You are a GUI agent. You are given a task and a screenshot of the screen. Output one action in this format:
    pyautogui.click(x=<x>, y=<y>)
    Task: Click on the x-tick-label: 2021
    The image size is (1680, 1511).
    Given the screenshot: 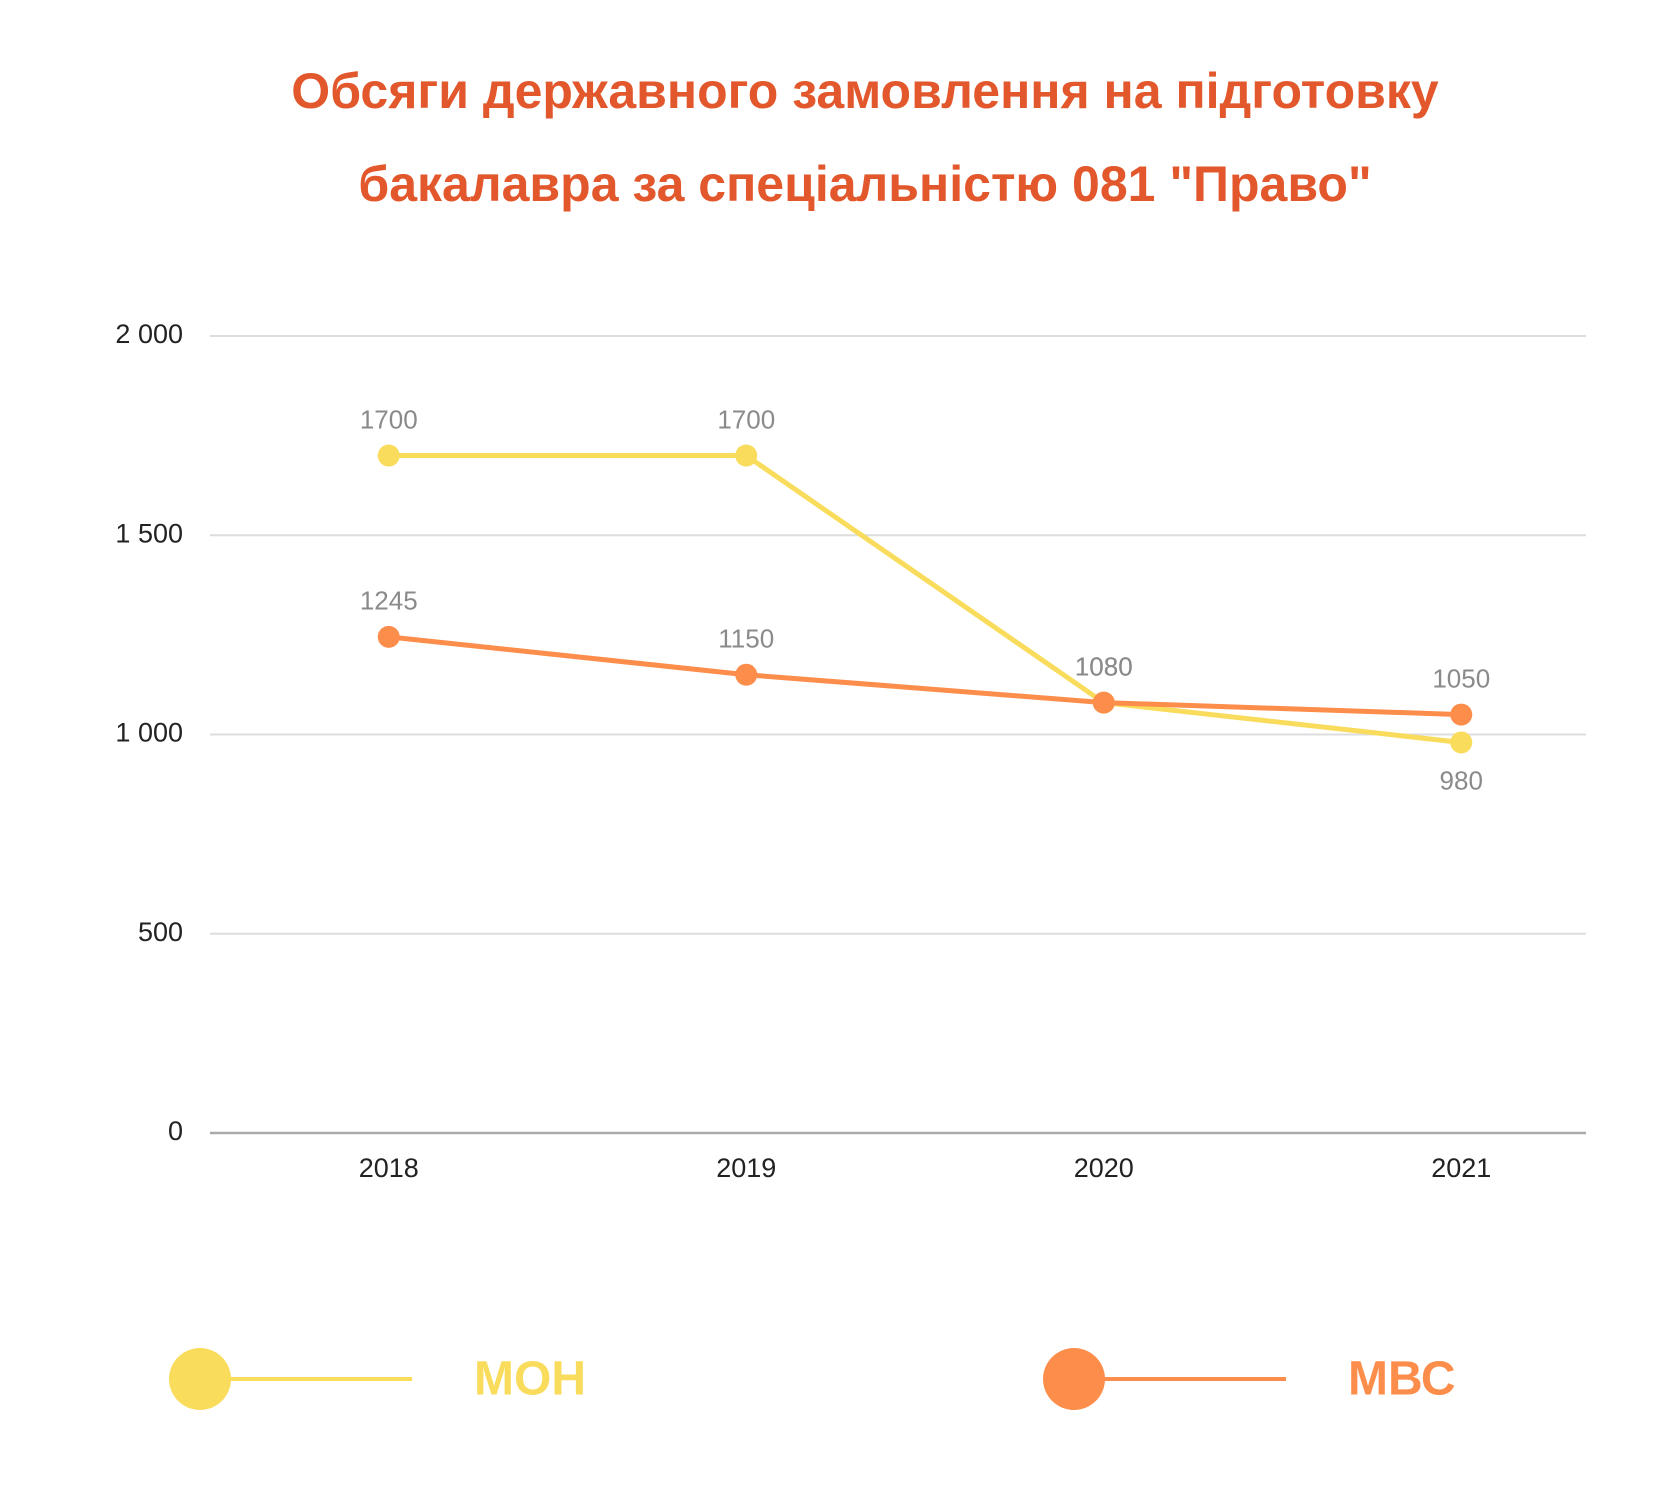 What is the action you would take?
    pyautogui.click(x=1461, y=1168)
    